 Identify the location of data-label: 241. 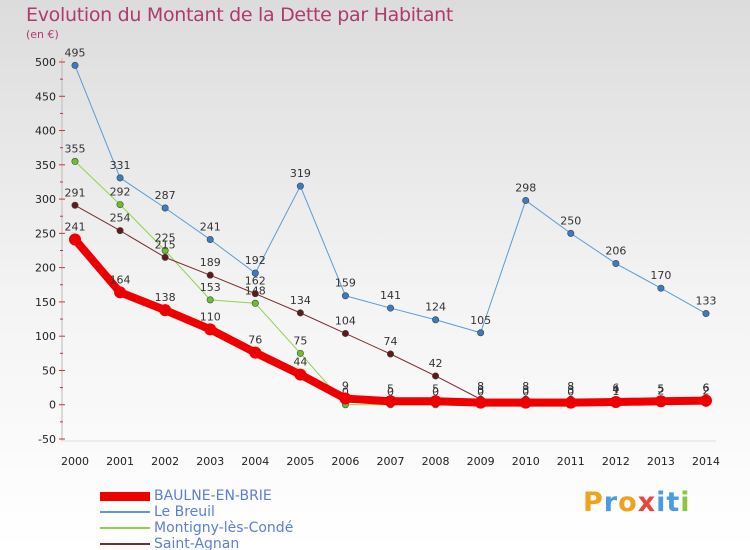
(75, 227).